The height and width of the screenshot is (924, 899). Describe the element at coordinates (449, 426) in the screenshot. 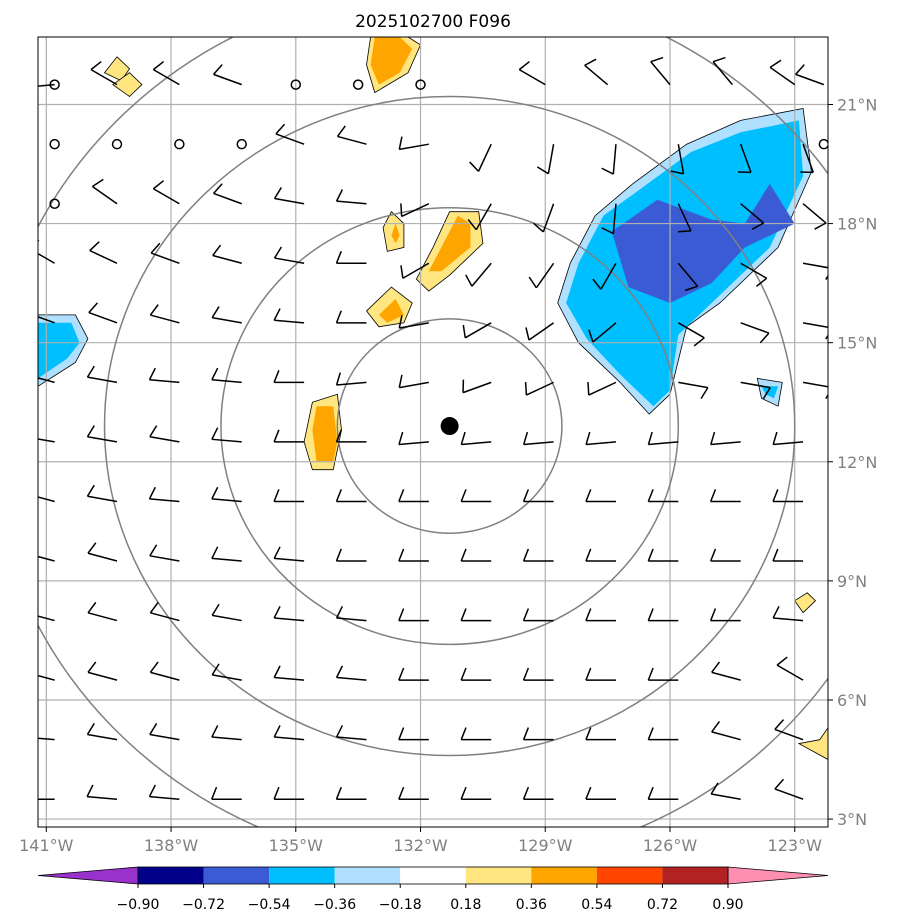

I see `range-ring` at that location.